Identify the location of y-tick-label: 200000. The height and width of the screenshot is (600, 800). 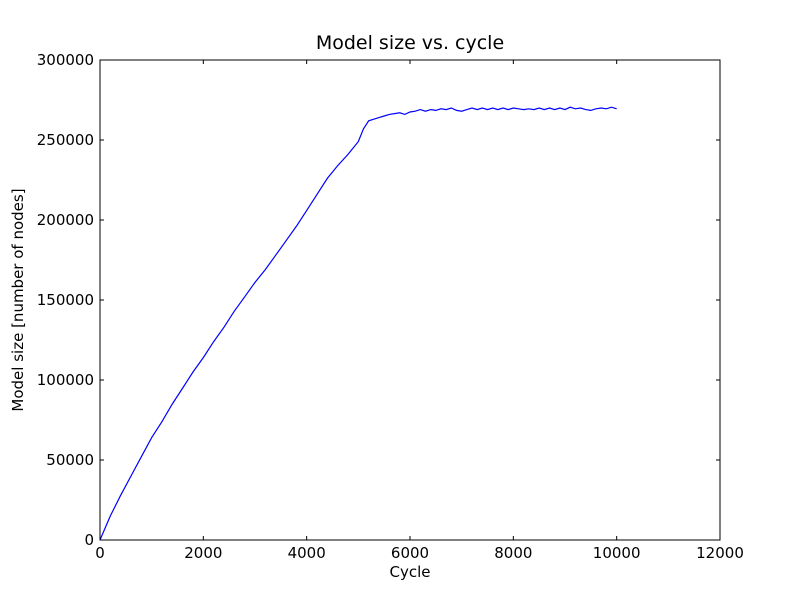
(65, 220).